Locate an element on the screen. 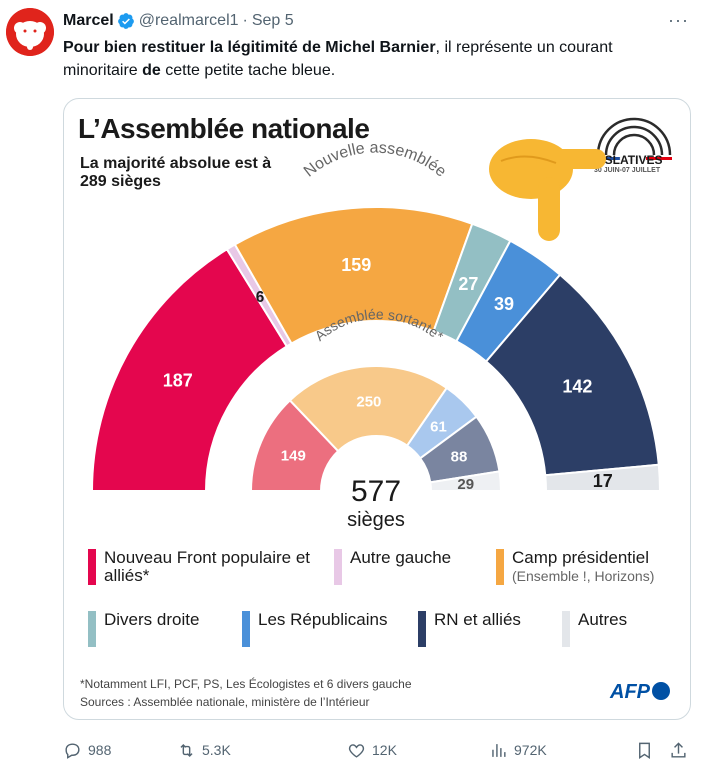  verified-badge-icon is located at coordinates (126, 21).